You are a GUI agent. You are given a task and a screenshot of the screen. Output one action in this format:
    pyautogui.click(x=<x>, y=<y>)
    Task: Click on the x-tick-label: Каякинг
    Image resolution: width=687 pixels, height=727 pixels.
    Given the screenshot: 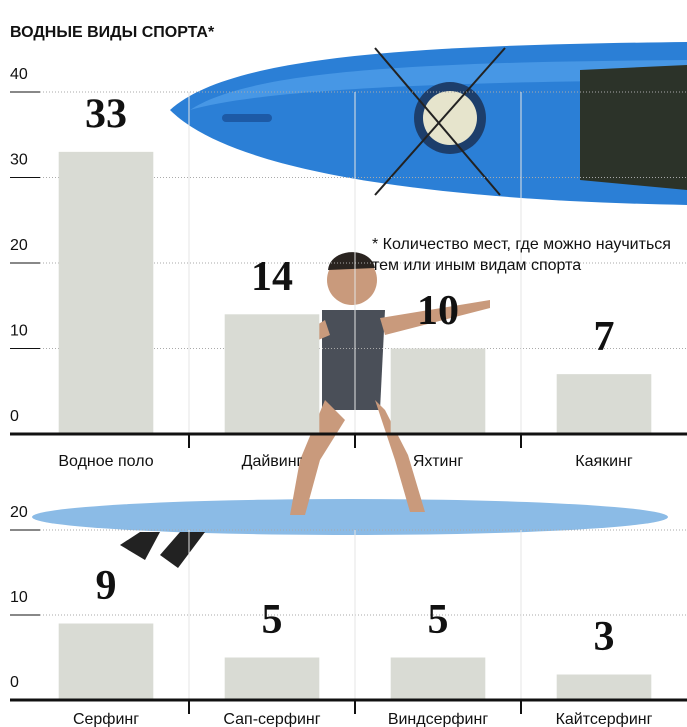 What is the action you would take?
    pyautogui.click(x=604, y=461)
    